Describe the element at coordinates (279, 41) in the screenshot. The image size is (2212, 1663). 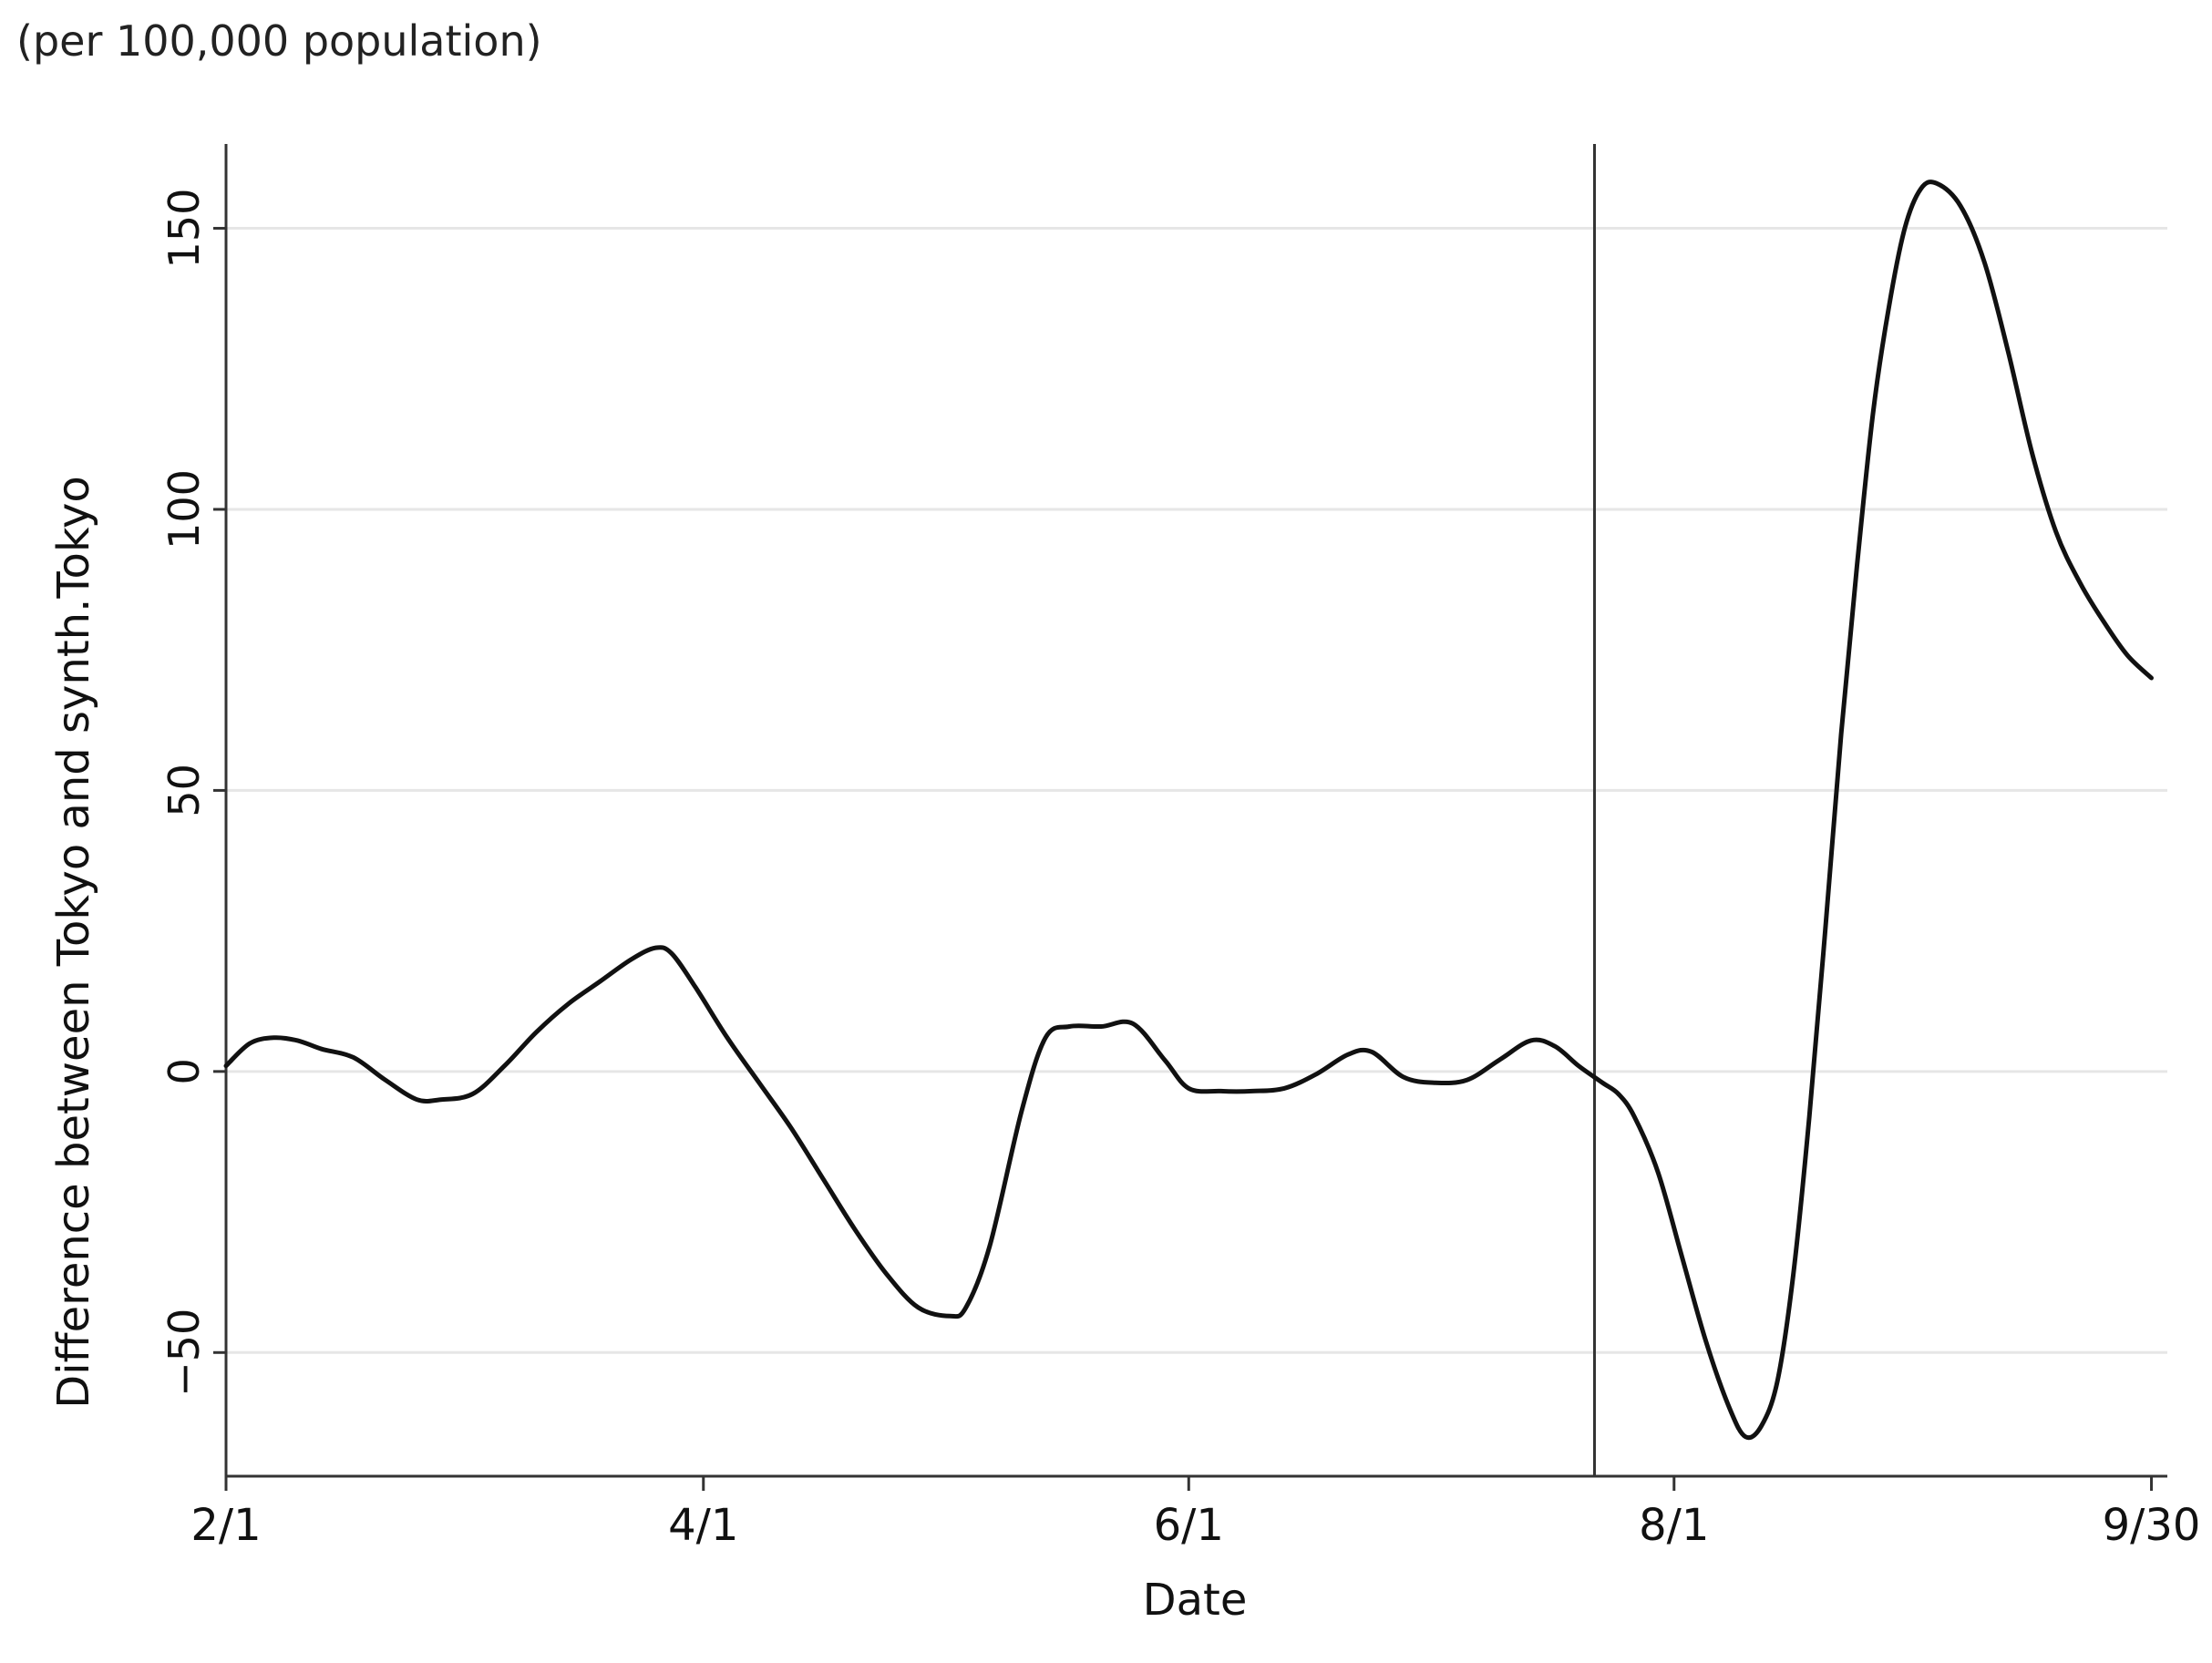
I see `unit-note: (per 100,000 population)` at that location.